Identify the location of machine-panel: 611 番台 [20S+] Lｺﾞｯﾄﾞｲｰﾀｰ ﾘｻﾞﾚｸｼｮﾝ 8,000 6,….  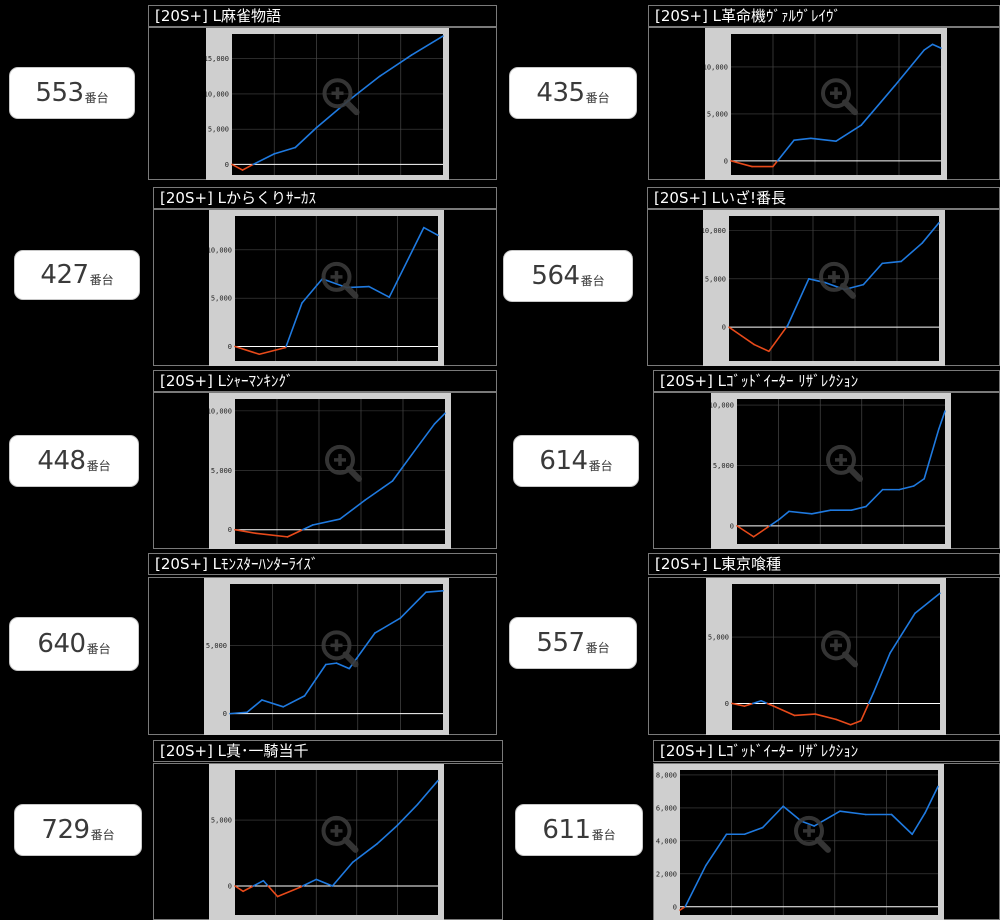
(753, 829).